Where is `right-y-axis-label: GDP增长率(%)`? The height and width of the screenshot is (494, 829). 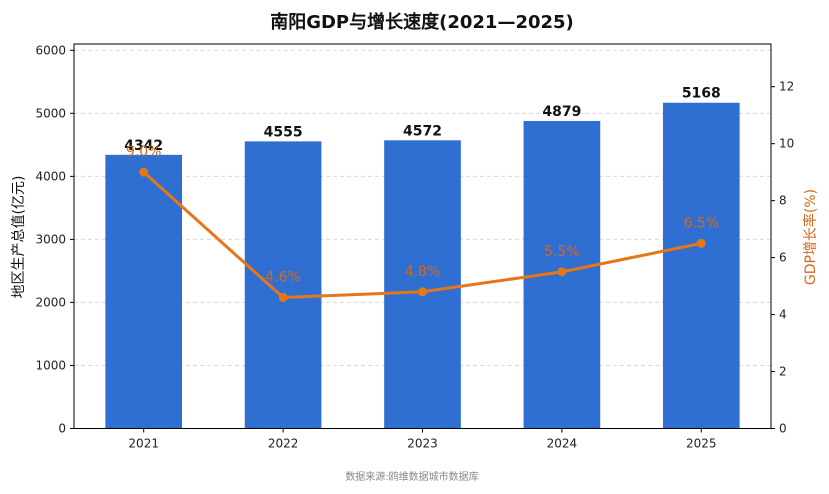
right-y-axis-label: GDP增长率(%) is located at coordinates (810, 237).